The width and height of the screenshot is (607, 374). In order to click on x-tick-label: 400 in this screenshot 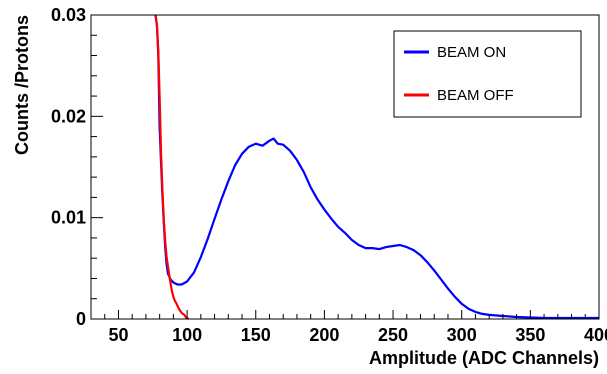, I will do `click(595, 335)`.